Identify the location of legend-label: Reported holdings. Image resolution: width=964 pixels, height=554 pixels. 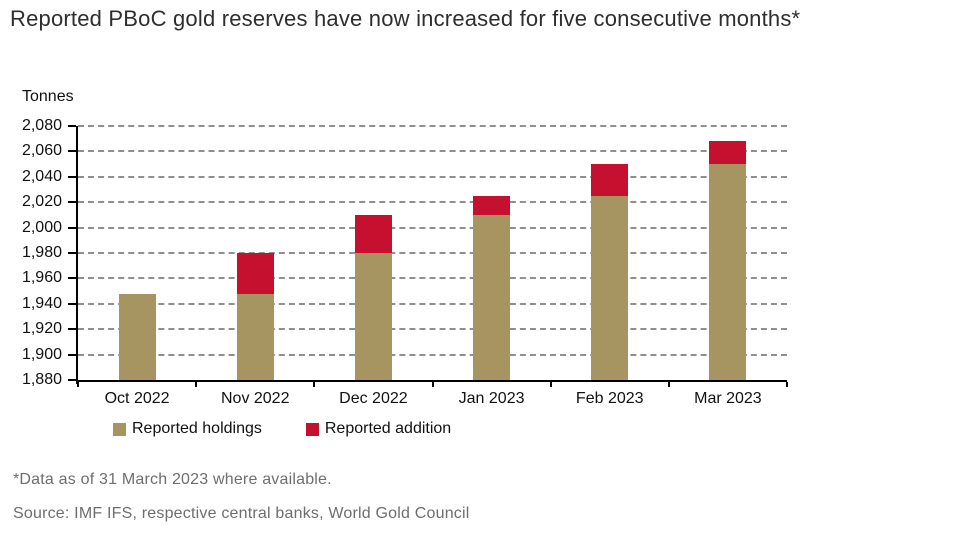
(197, 428).